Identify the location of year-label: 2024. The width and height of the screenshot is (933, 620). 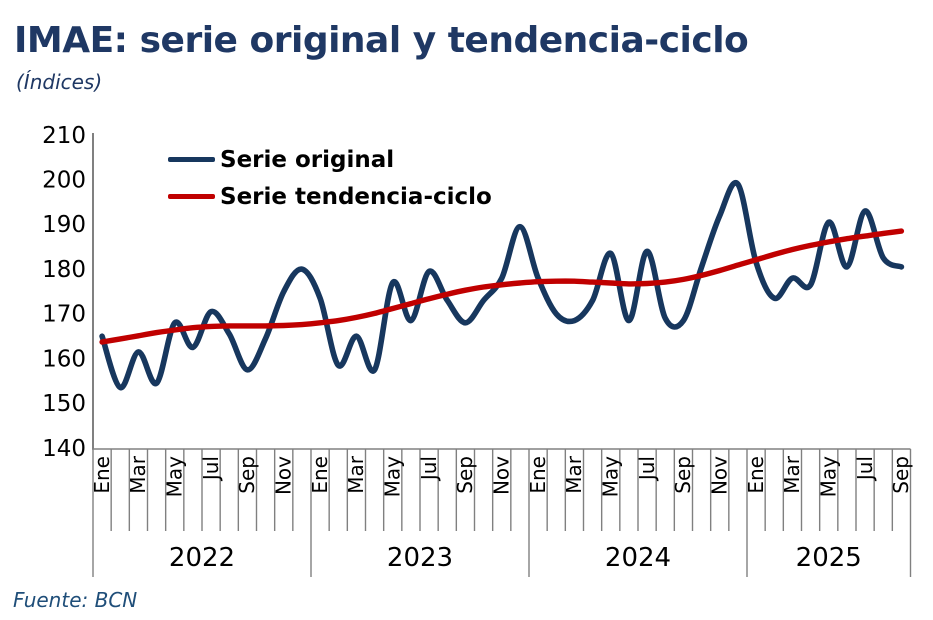
(638, 558).